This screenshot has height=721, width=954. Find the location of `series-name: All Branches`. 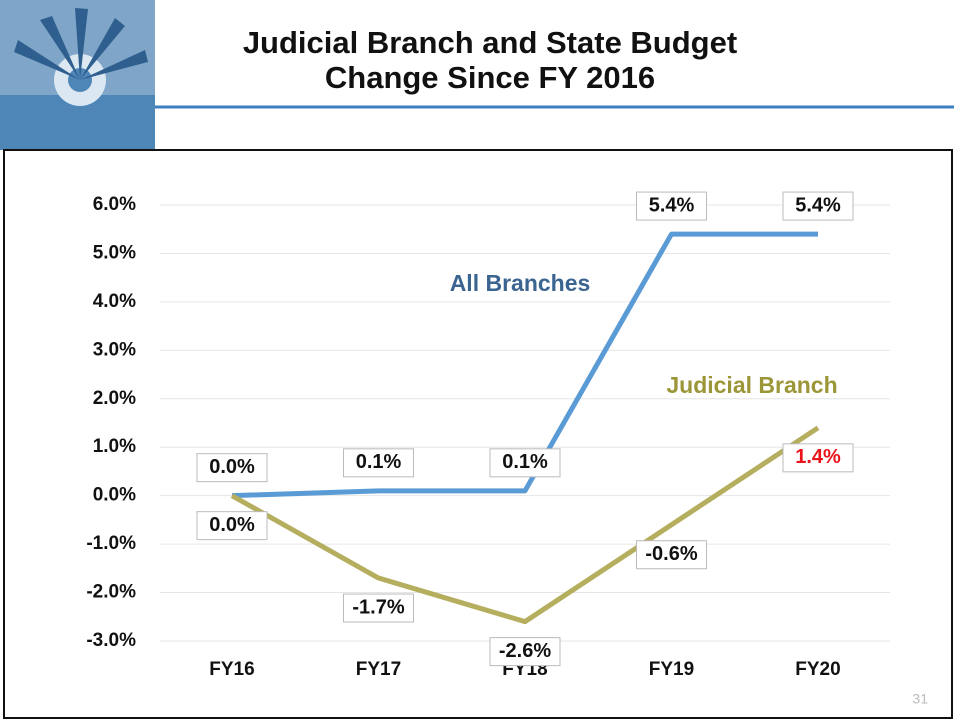

series-name: All Branches is located at coordinates (520, 283).